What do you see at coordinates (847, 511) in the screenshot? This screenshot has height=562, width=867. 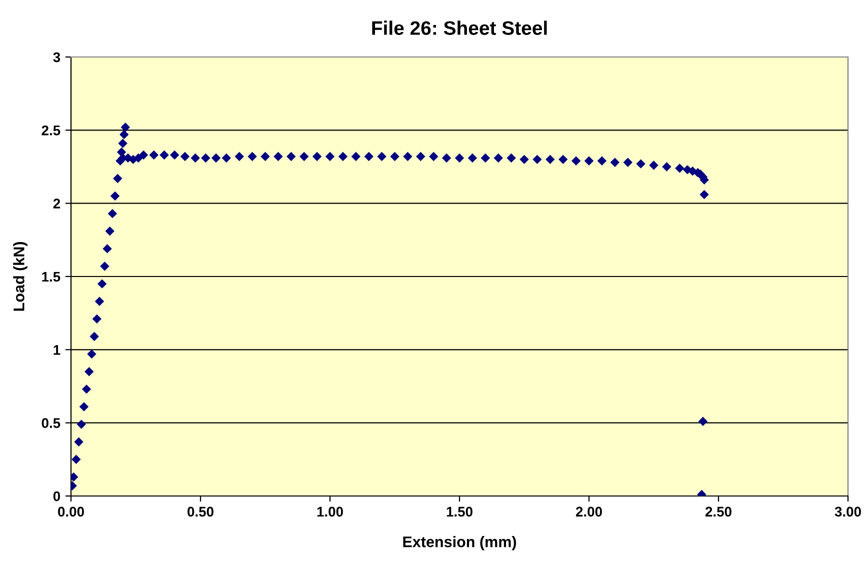 I see `x-tick-label: 3.00` at bounding box center [847, 511].